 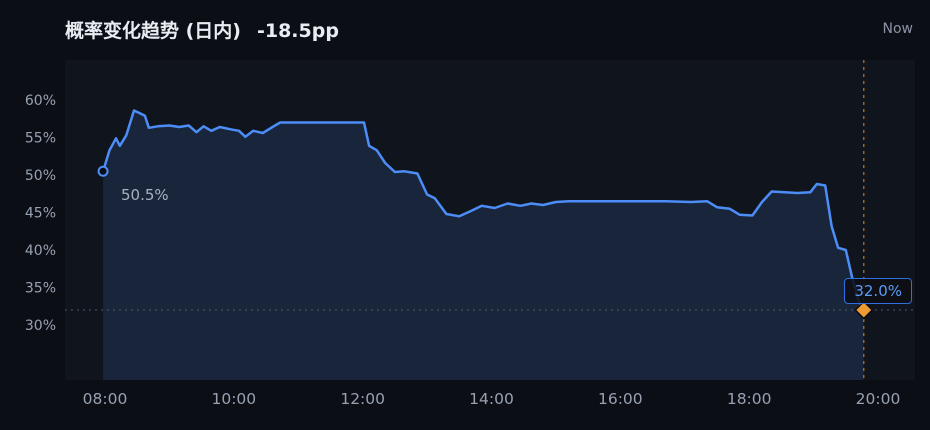 What do you see at coordinates (362, 399) in the screenshot?
I see `x-axis-label: 12:00` at bounding box center [362, 399].